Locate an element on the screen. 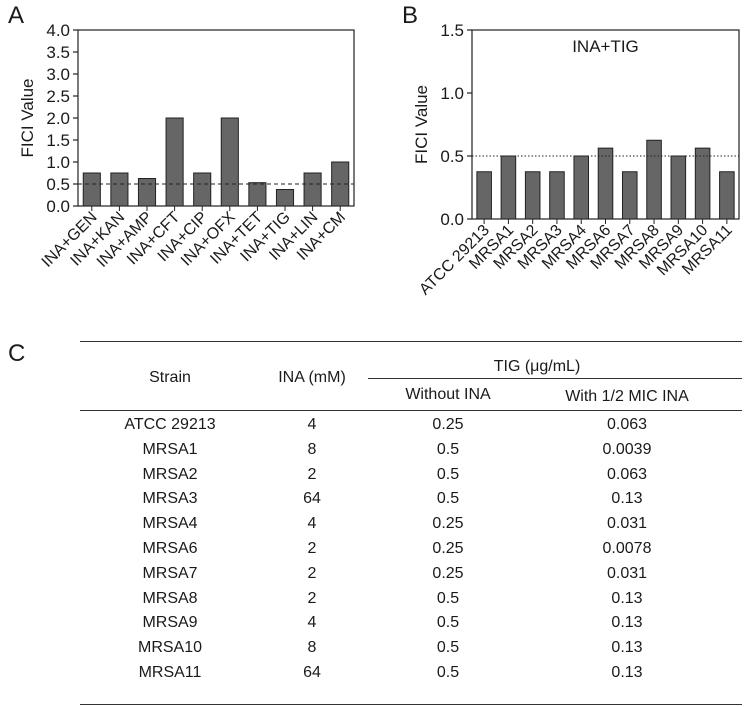  header-tig: TIG (μg/mL) is located at coordinates (537, 366).